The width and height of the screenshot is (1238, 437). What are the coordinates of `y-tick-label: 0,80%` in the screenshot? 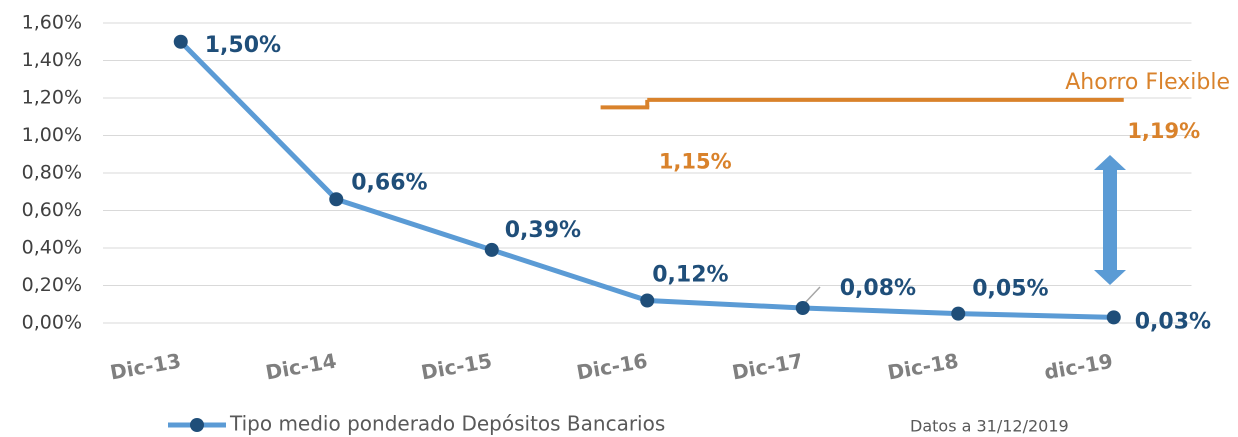 It's located at (52, 173).